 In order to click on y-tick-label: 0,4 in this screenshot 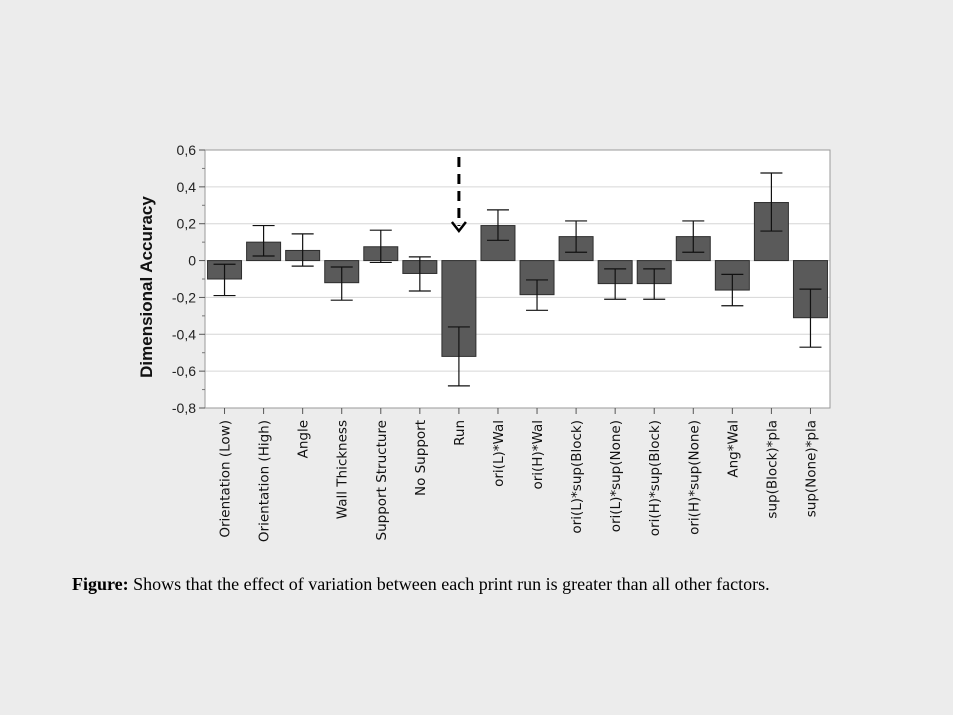, I will do `click(187, 187)`.